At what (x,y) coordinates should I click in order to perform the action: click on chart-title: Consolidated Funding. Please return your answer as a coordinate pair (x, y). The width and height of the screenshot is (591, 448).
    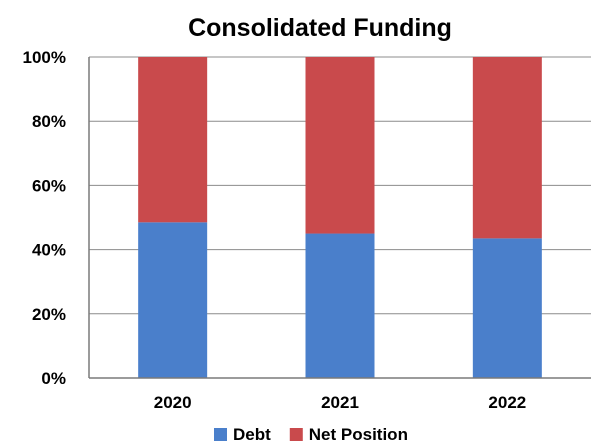
    Looking at the image, I should click on (320, 28).